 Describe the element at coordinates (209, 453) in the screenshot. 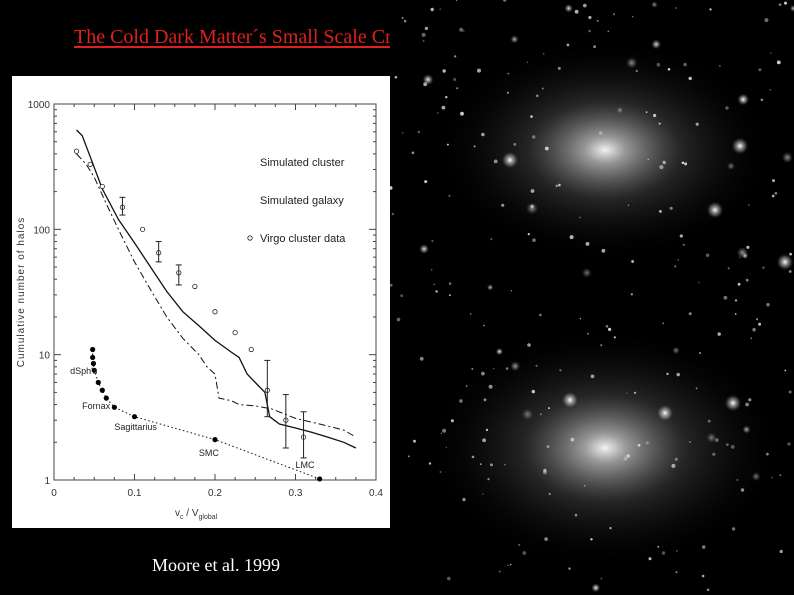

I see `chart-annotation: SMC` at that location.